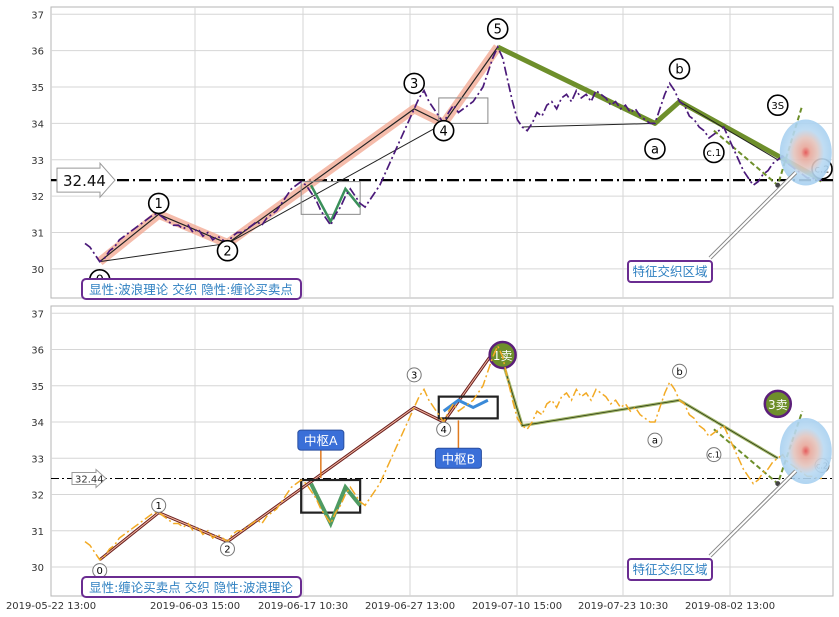 This screenshot has width=839, height=617. Describe the element at coordinates (195, 606) in the screenshot. I see `x-tick-label: 2019-06-03 15:00` at that location.